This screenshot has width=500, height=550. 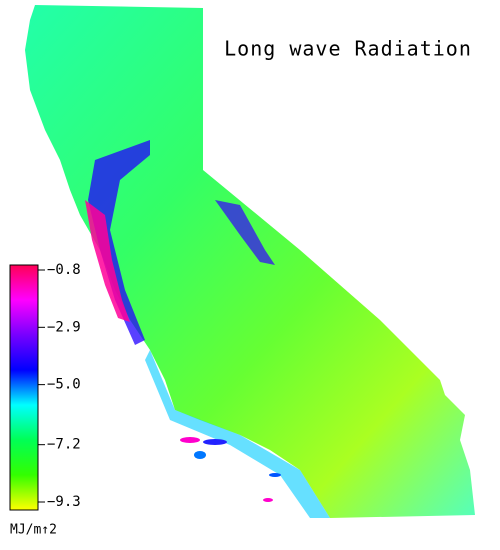 What do you see at coordinates (64, 385) in the screenshot?
I see `colorbar-tick-label: −5.0` at bounding box center [64, 385].